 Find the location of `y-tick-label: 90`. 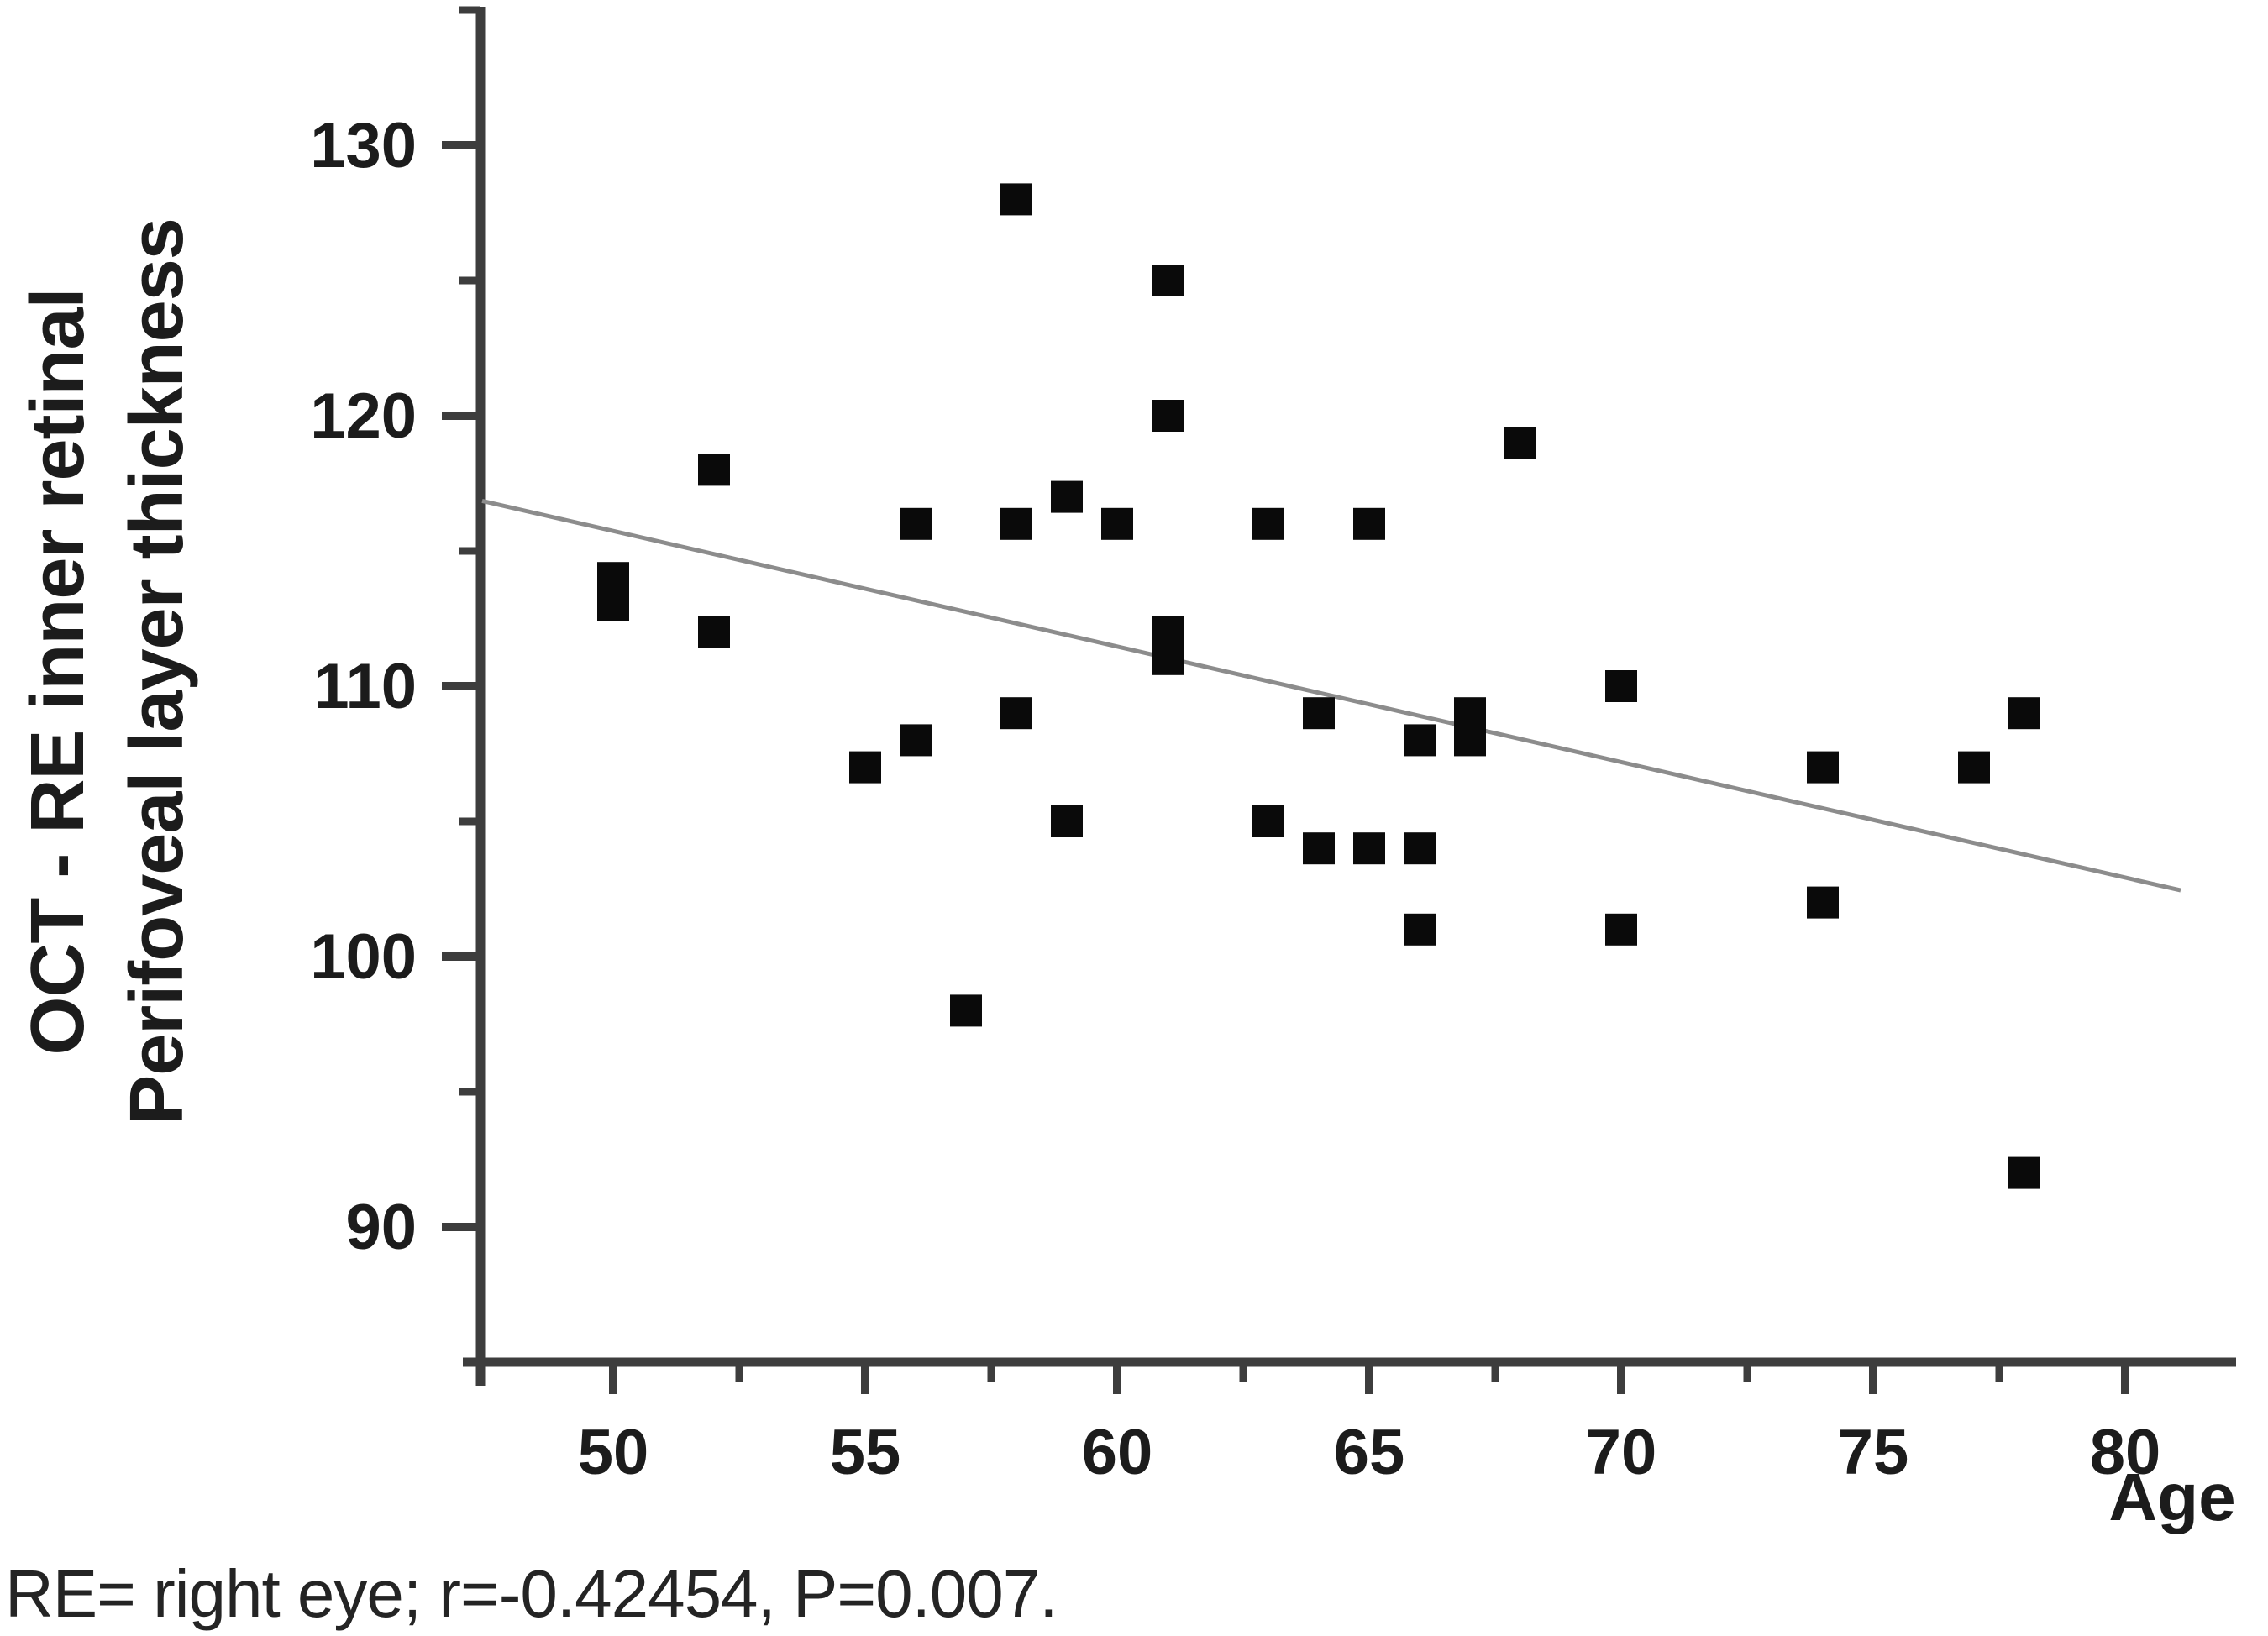

y-tick-label: 90 is located at coordinates (381, 1227).